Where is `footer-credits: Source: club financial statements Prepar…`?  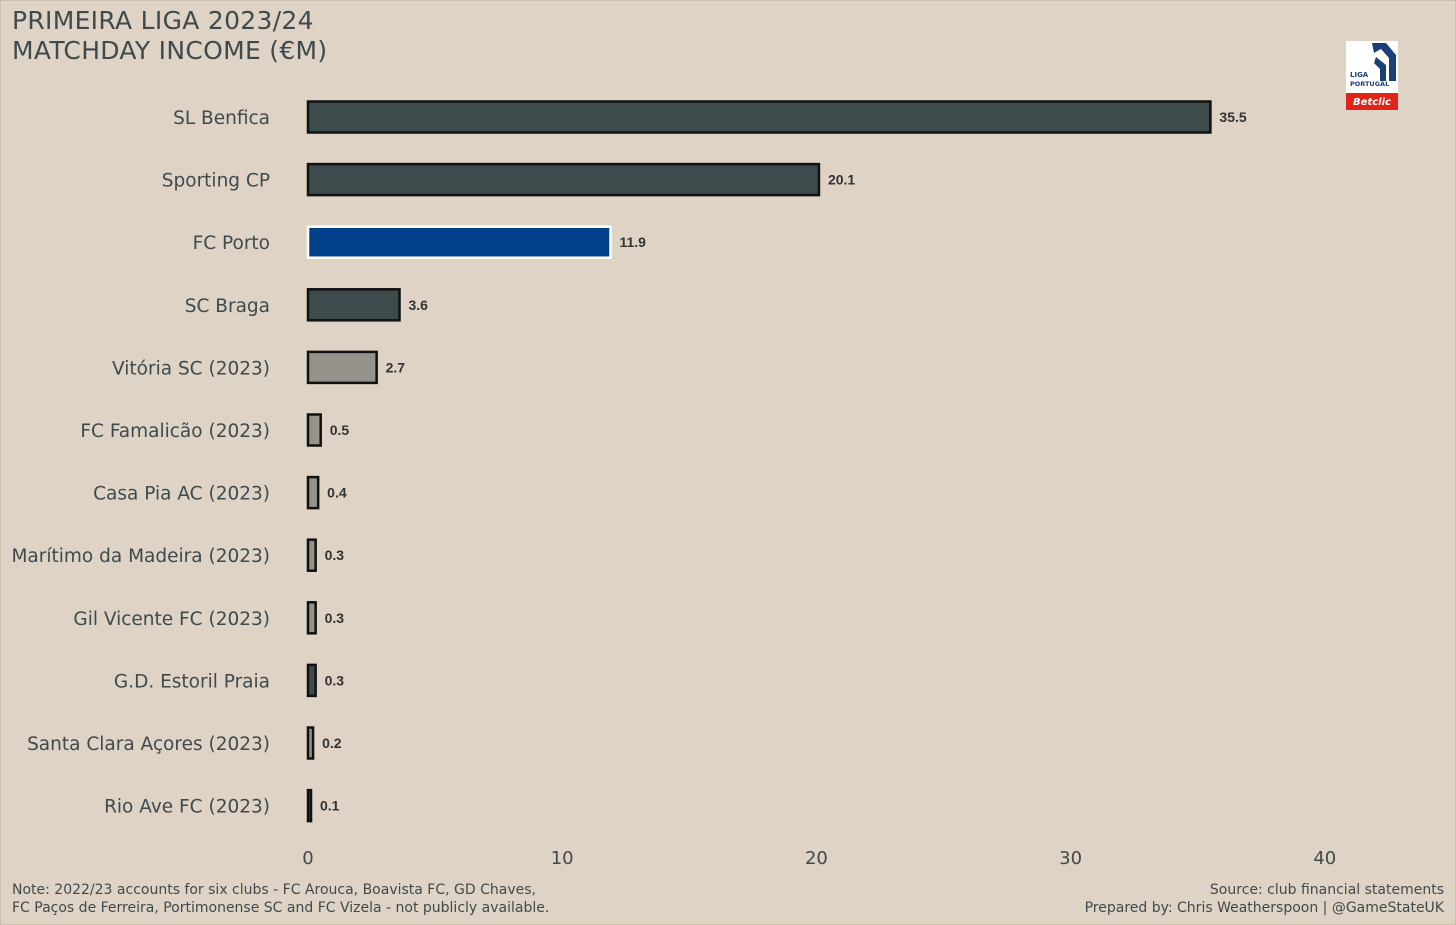 footer-credits: Source: club financial statements Prepar… is located at coordinates (1264, 899).